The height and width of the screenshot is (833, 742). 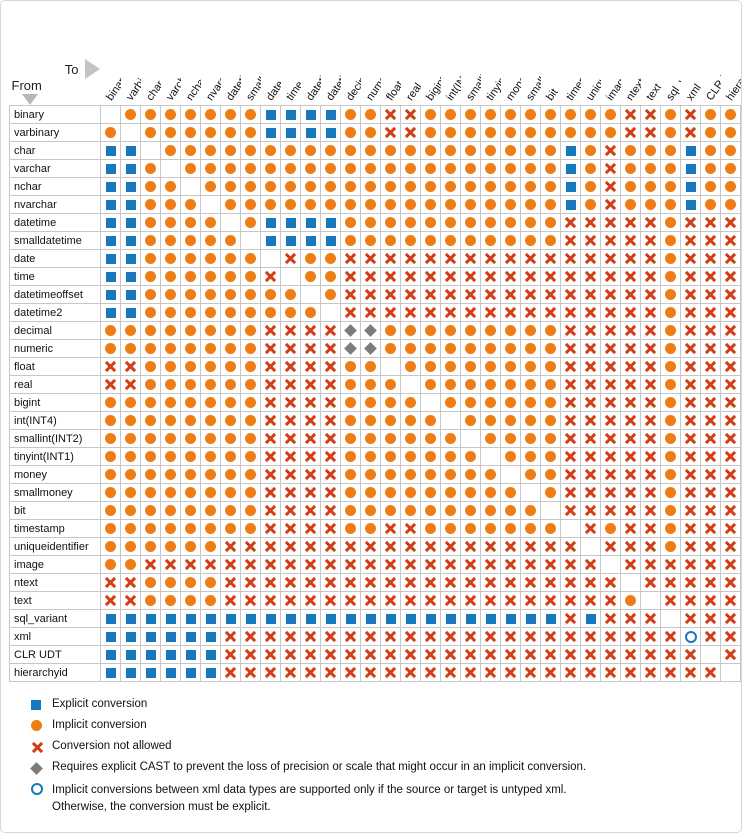 What do you see at coordinates (210, 456) in the screenshot?
I see `cell-tinyint-int1-to-nvarchar` at bounding box center [210, 456].